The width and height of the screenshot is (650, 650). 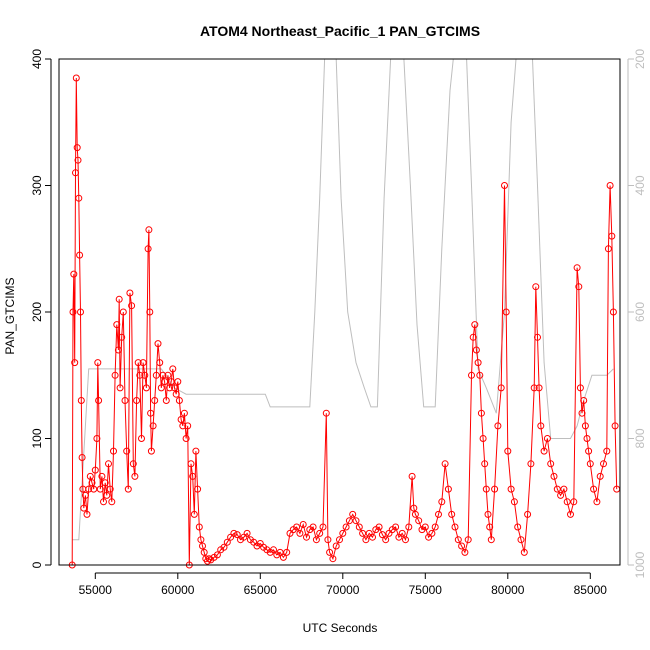 I want to click on x-tick-label: 65000, so click(x=261, y=590).